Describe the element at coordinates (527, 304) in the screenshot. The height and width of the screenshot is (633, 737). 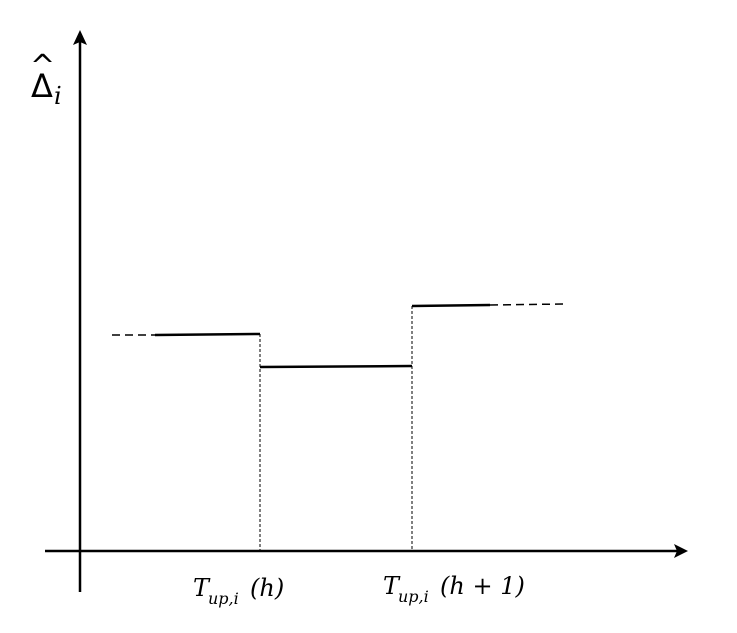
I see `right-dashed-extension` at that location.